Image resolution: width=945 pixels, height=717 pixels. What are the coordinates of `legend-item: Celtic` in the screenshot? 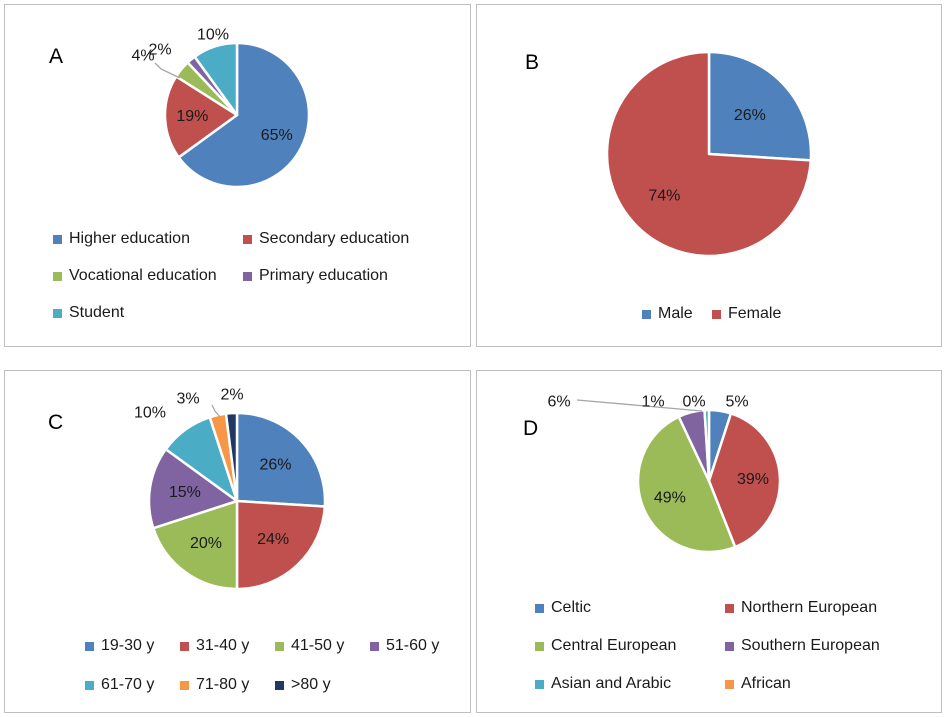 It's located at (563, 608).